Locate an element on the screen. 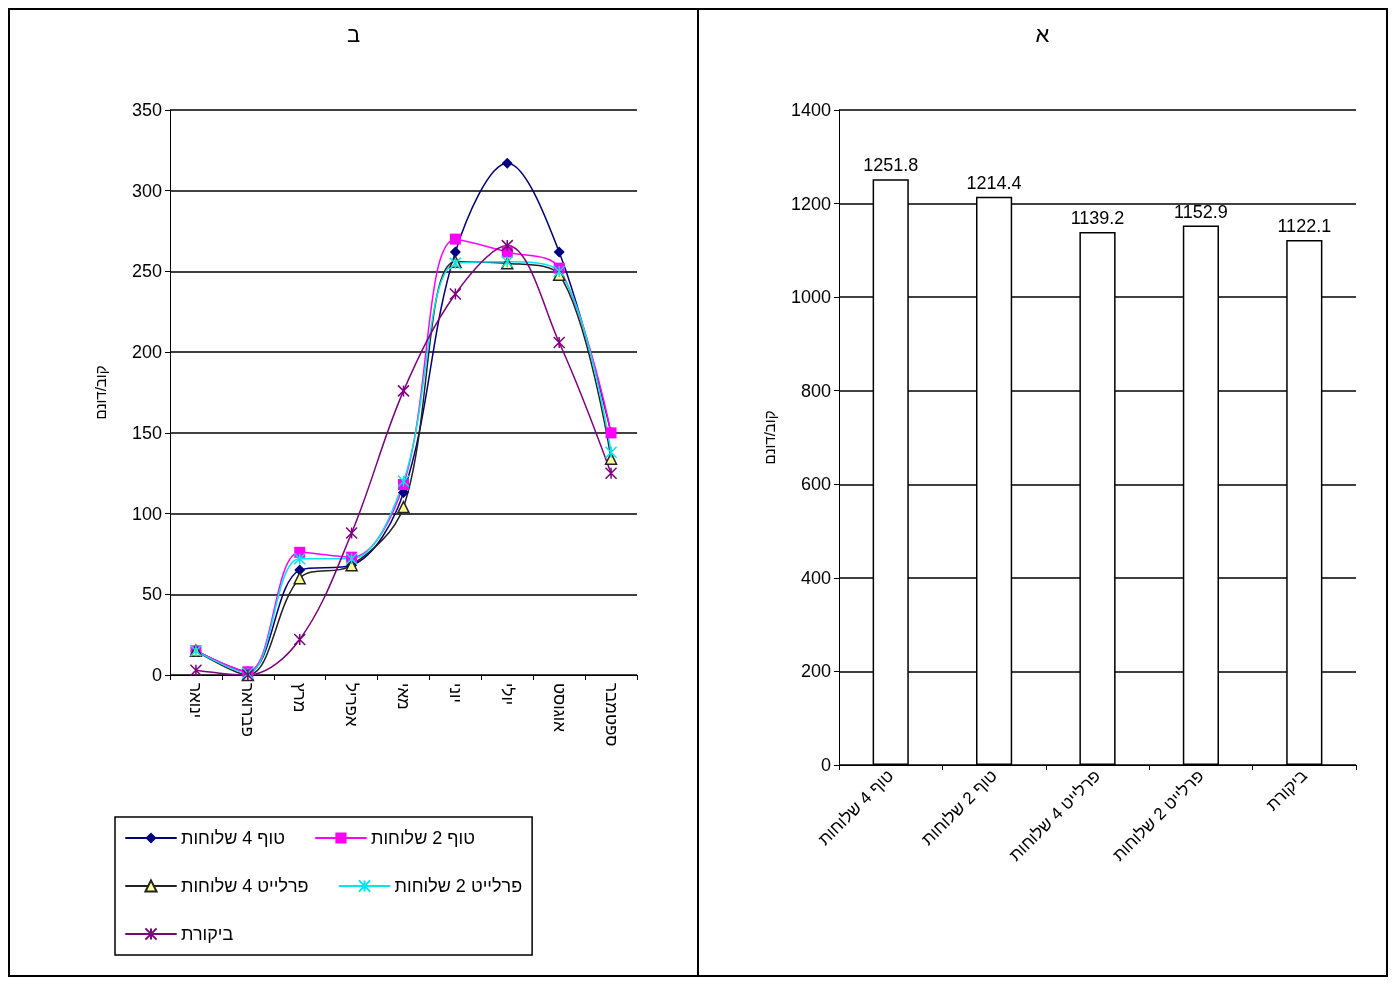 This screenshot has width=1394, height=984. data-label: 1251.8 is located at coordinates (891, 165).